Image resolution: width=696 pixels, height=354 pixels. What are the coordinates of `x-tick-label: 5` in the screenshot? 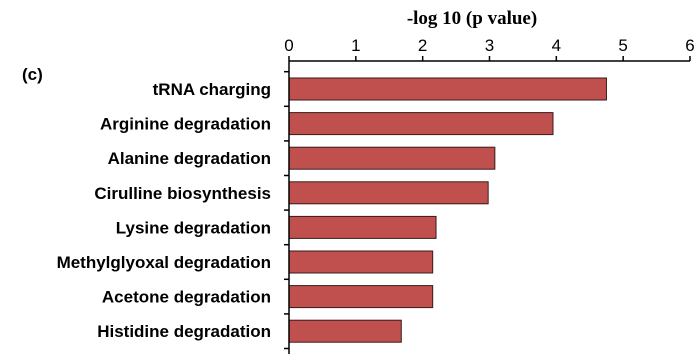 It's located at (622, 45).